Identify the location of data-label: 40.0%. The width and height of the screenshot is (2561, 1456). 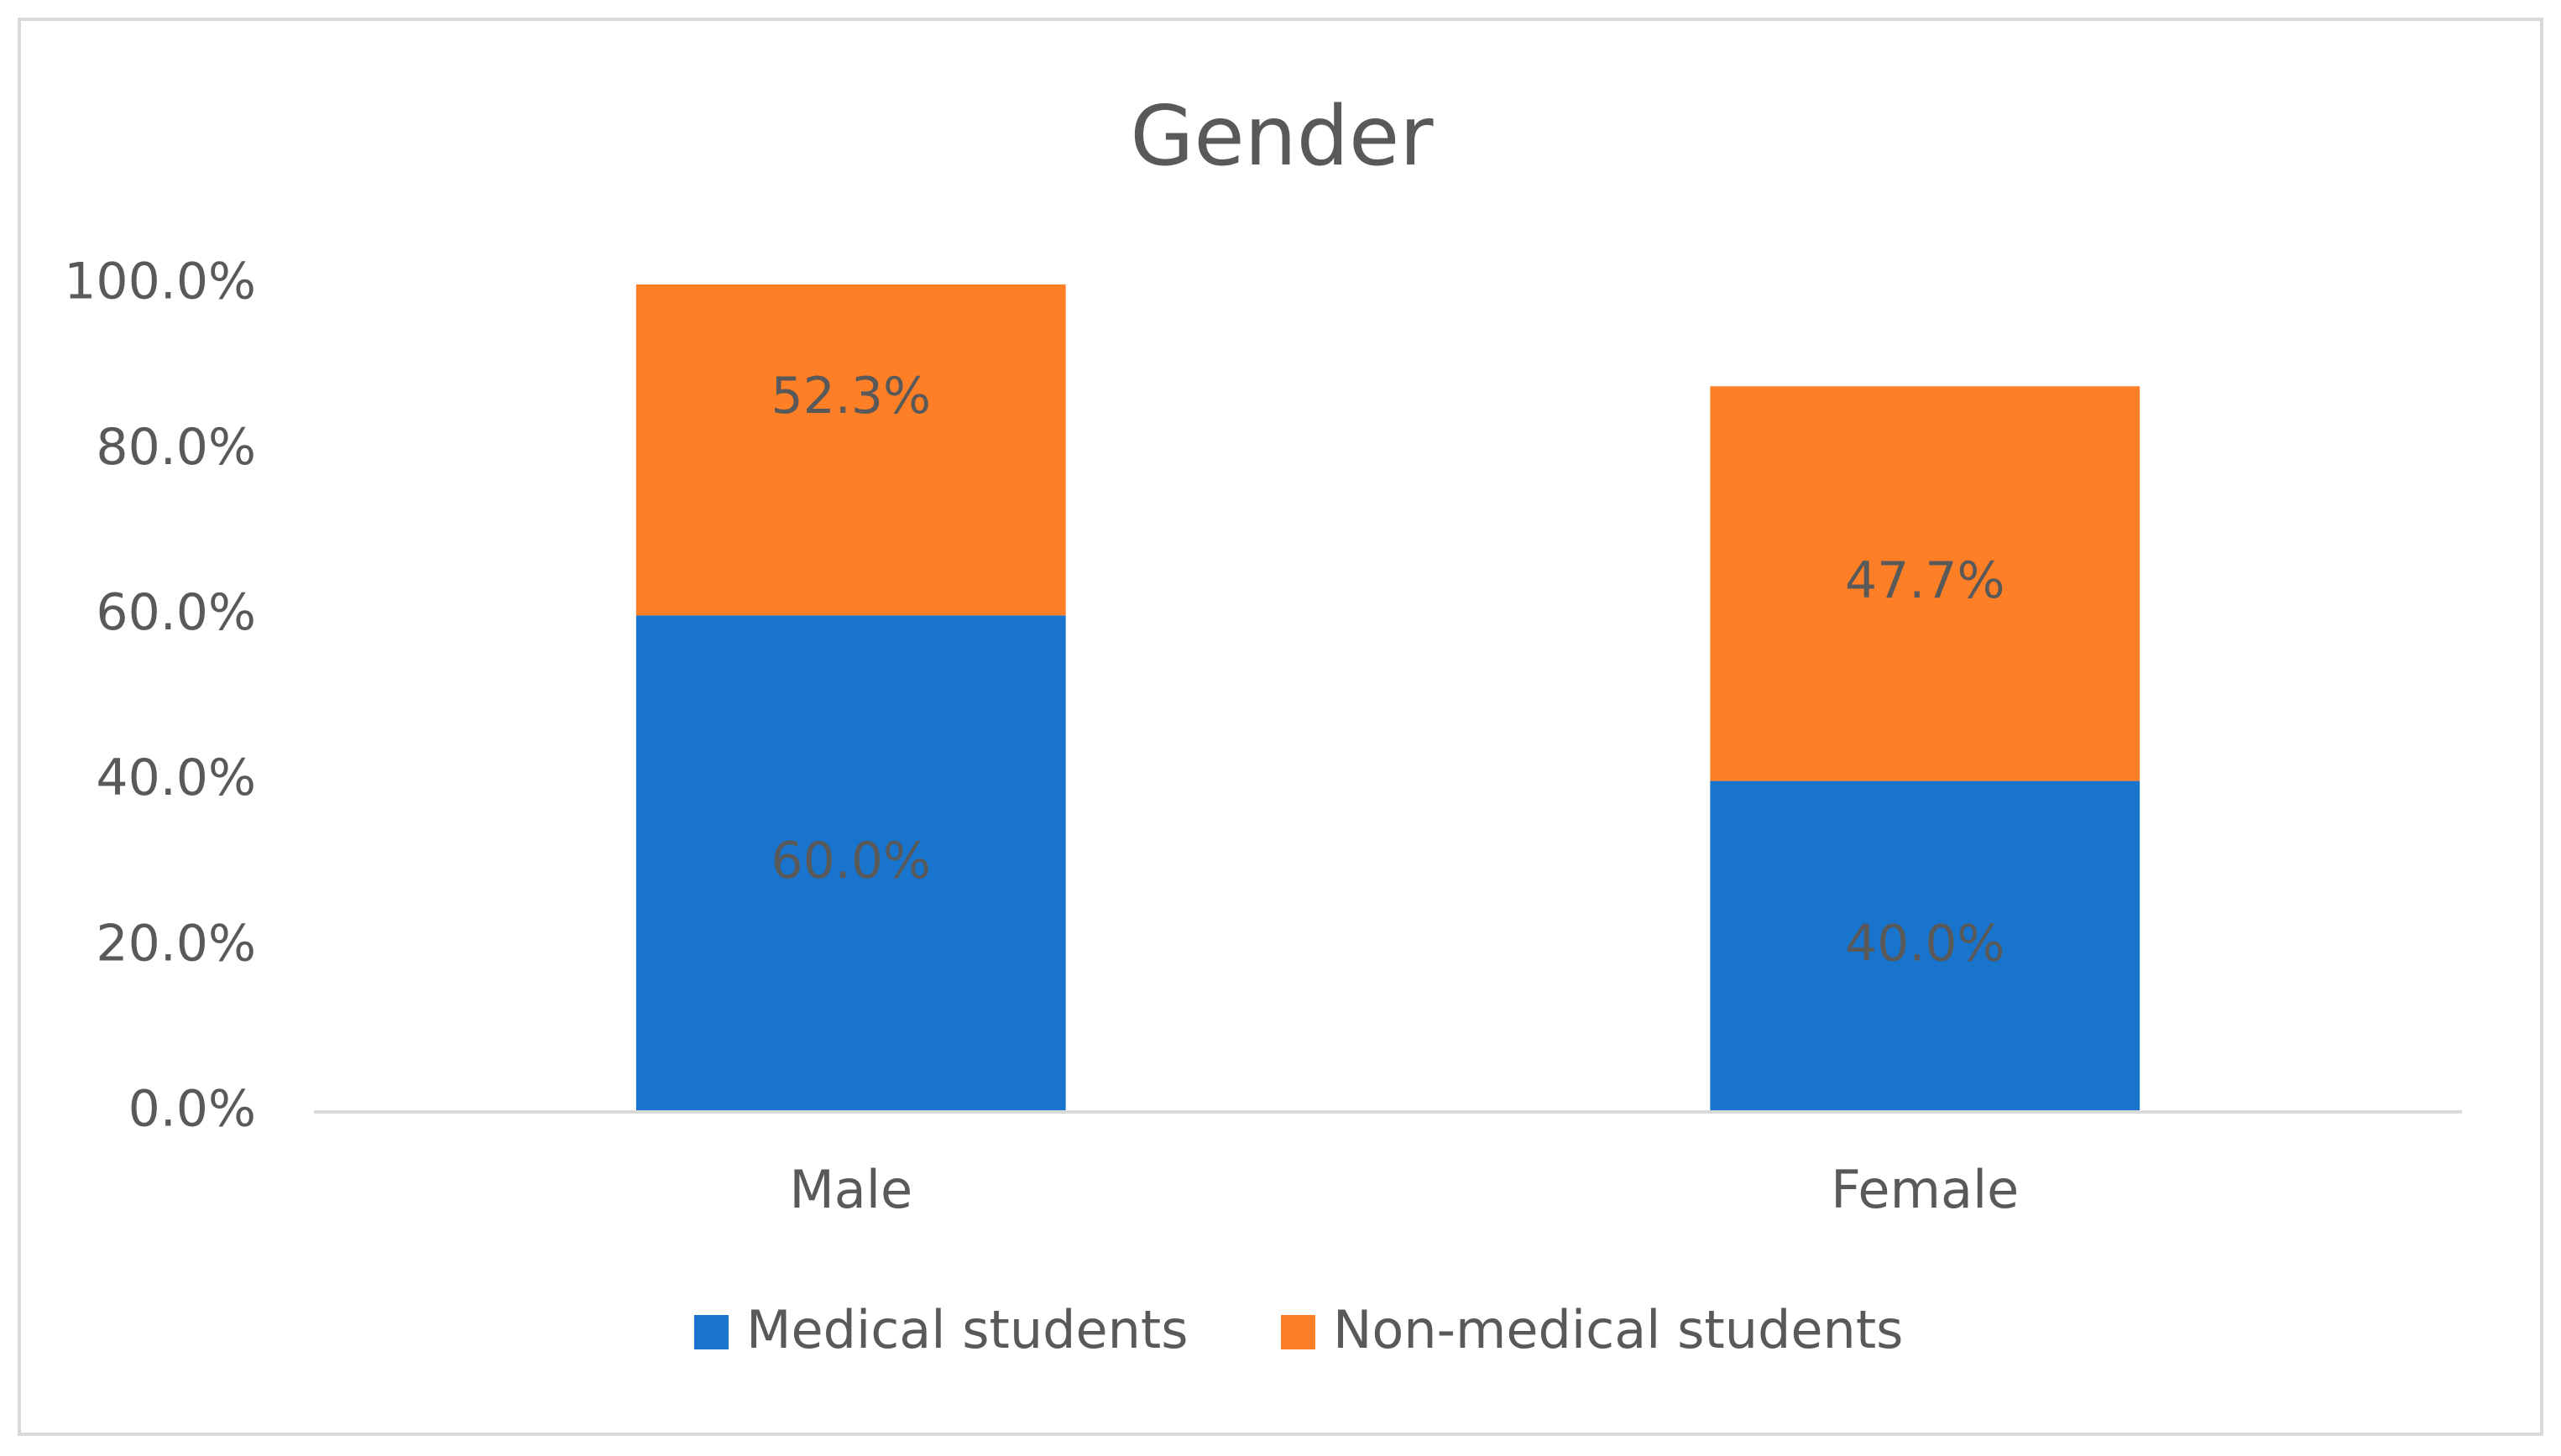
(1925, 943).